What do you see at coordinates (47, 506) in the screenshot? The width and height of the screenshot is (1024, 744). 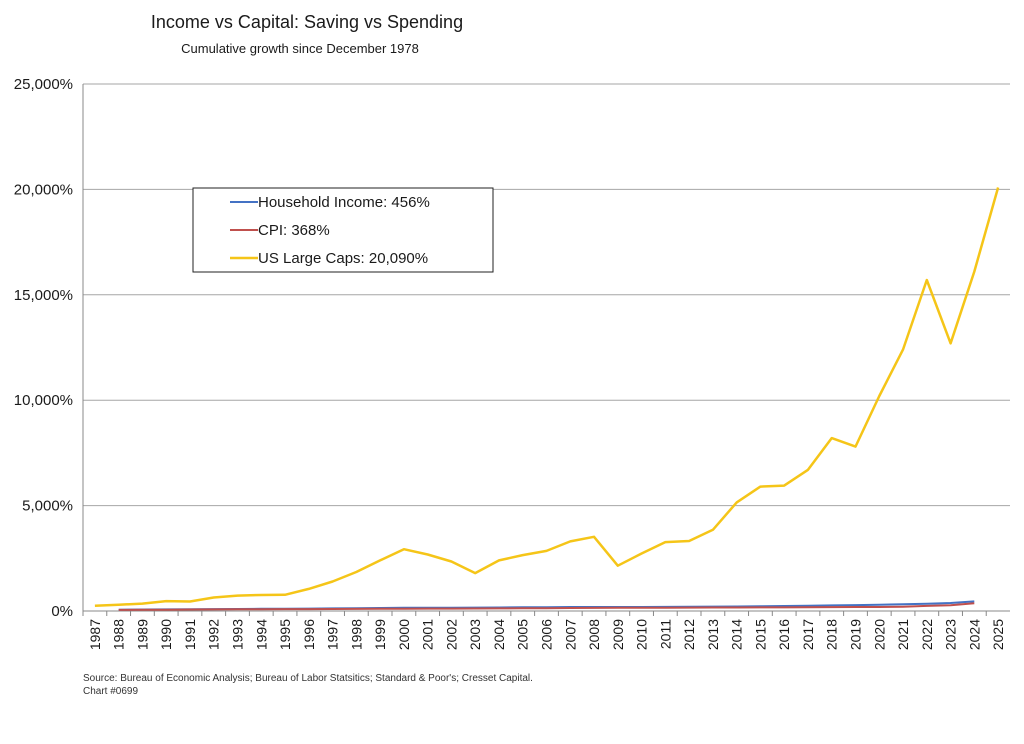 I see `y-tick-label: 5,000%` at bounding box center [47, 506].